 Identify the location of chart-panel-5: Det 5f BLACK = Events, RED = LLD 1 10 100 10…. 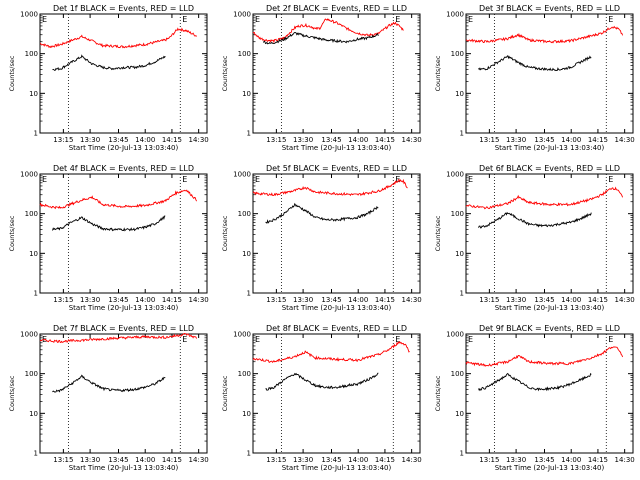
(321, 238).